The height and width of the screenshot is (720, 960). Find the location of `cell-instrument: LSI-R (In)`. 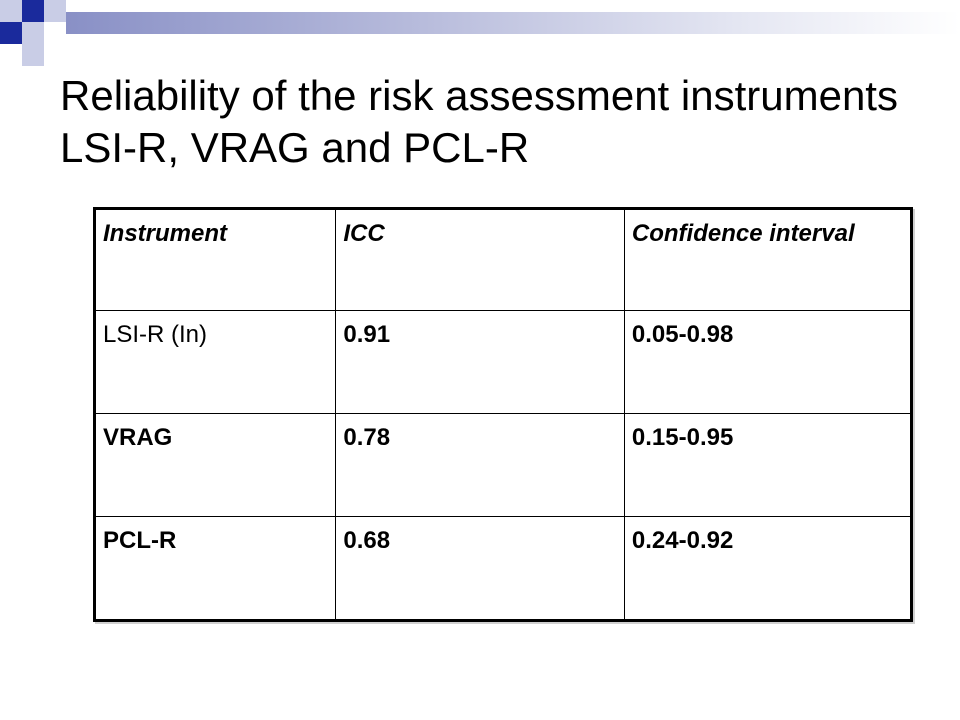

cell-instrument: LSI-R (In) is located at coordinates (215, 362).